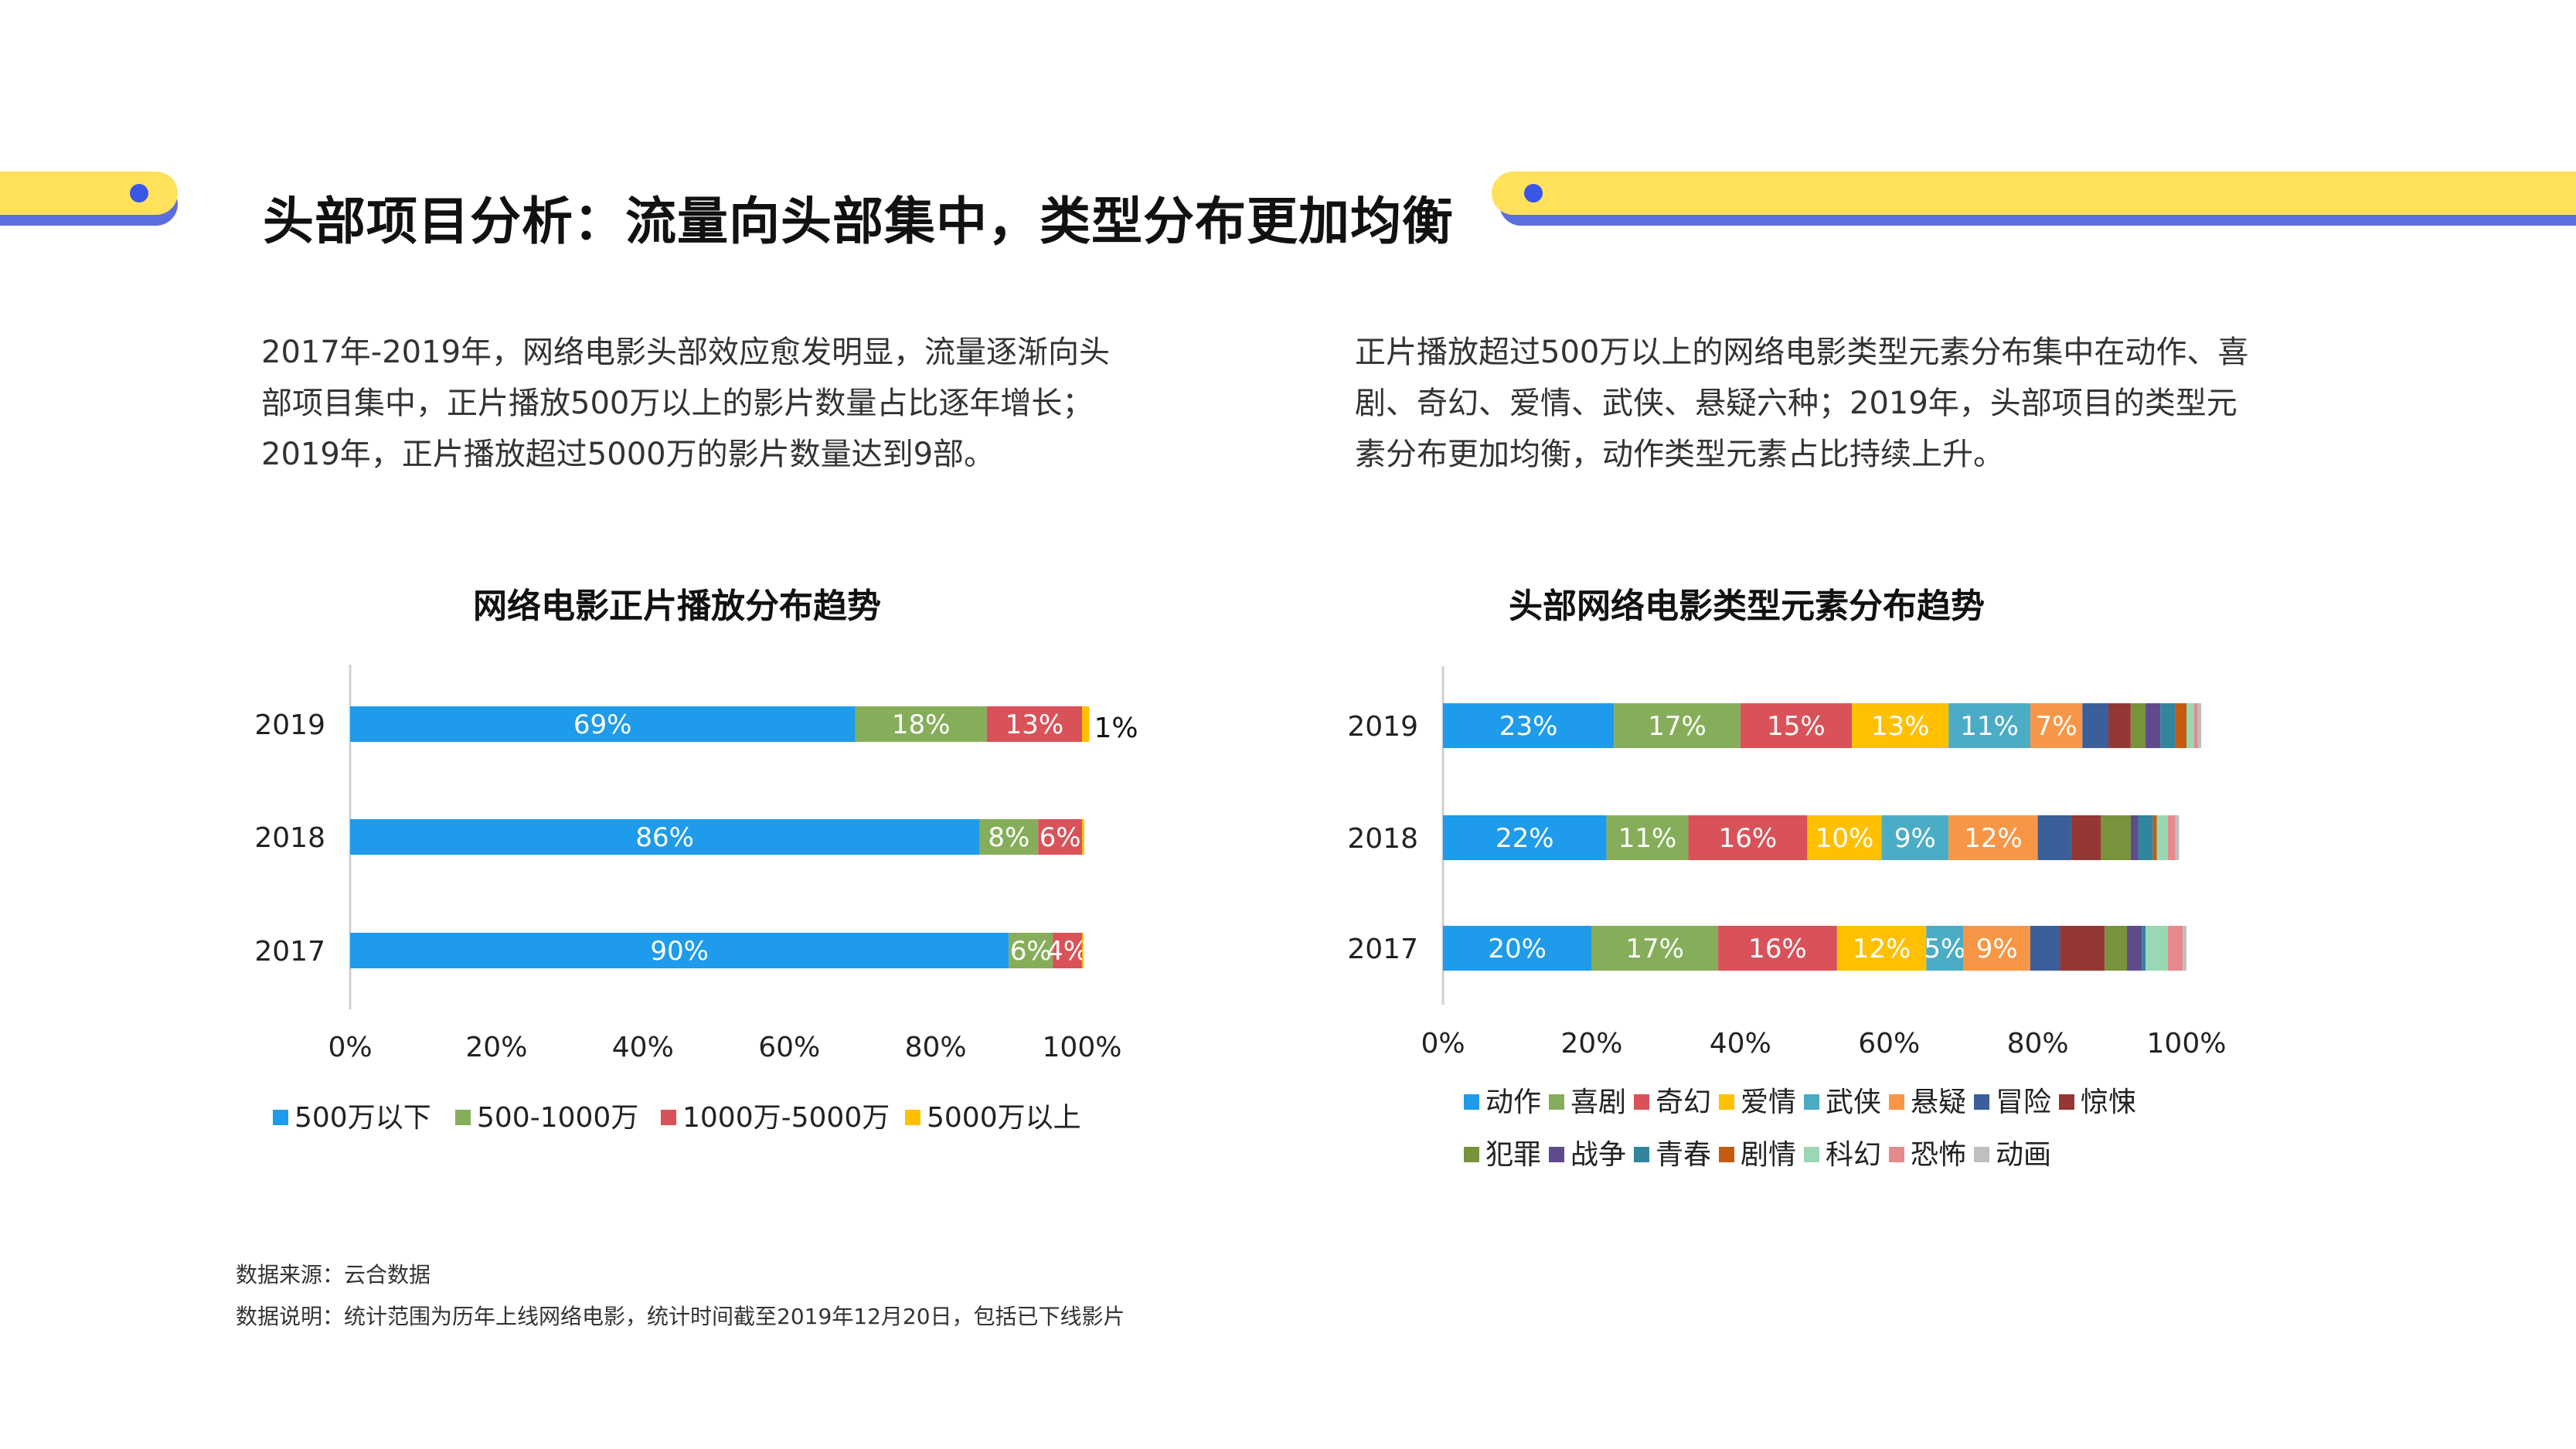 The height and width of the screenshot is (1449, 2576). Describe the element at coordinates (1797, 727) in the screenshot. I see `data-label-2019-3: 15%` at that location.